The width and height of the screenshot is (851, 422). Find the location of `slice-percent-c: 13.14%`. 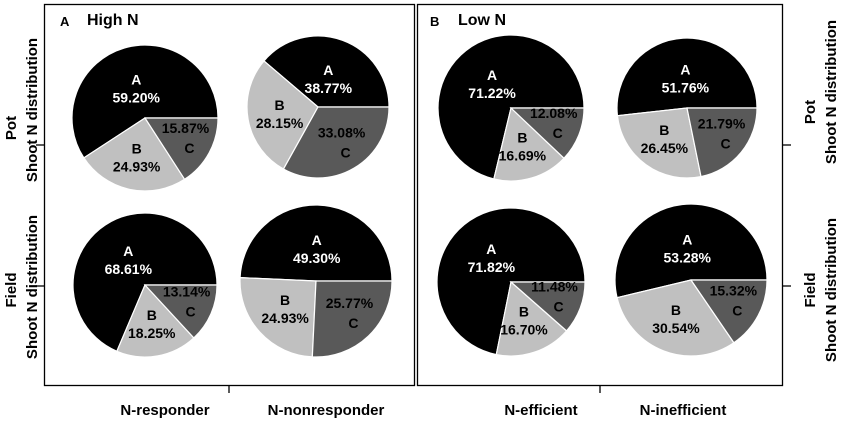

slice-percent-c: 13.14% is located at coordinates (187, 291).